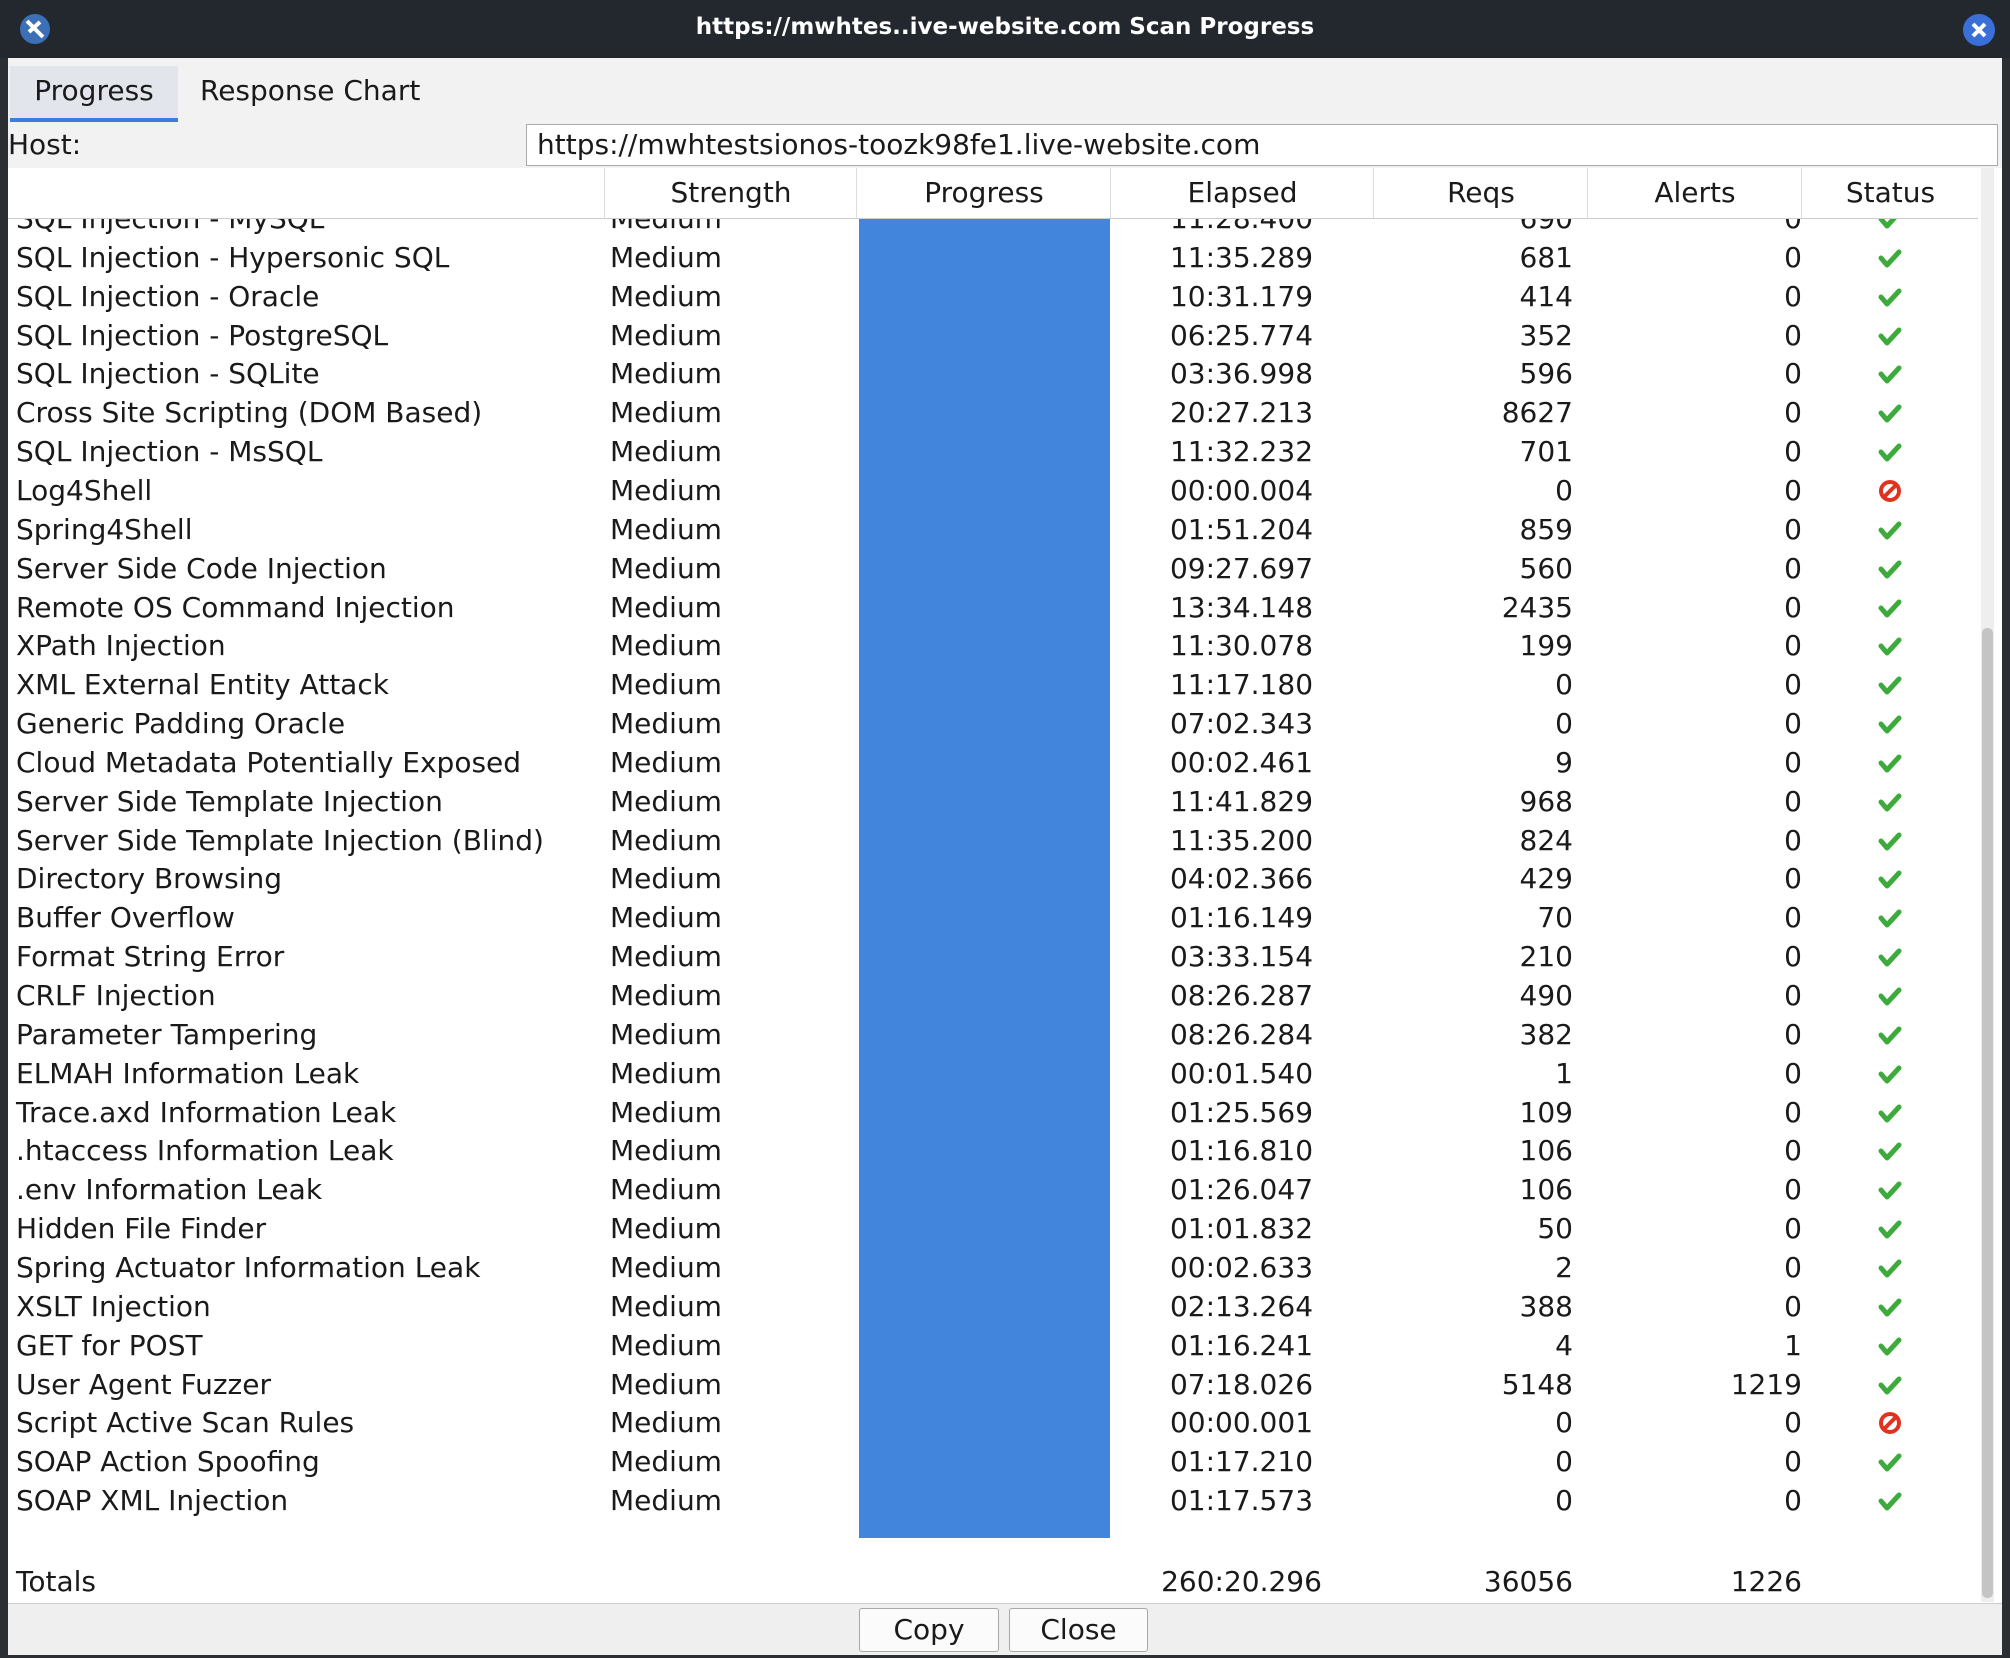 This screenshot has width=2010, height=1658. I want to click on reqs: 681, so click(1546, 257).